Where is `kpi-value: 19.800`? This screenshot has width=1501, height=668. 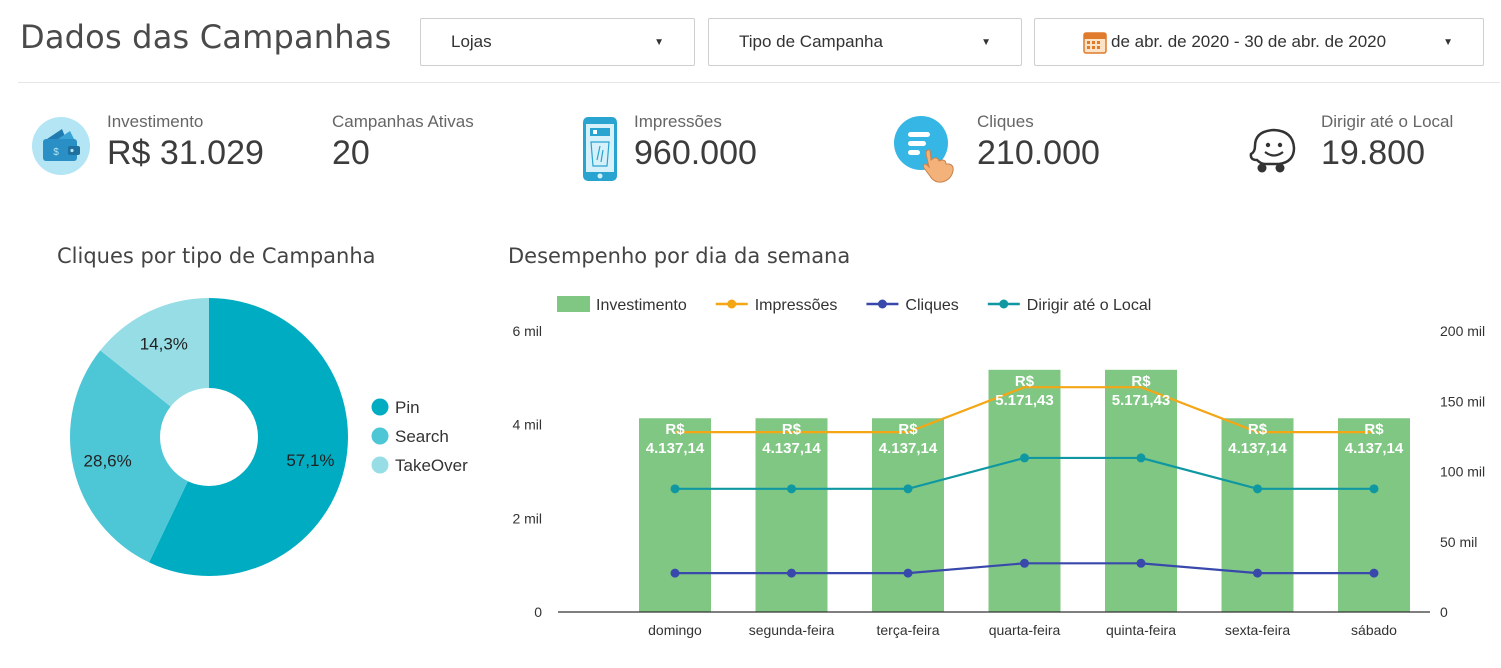
kpi-value: 19.800 is located at coordinates (1373, 153).